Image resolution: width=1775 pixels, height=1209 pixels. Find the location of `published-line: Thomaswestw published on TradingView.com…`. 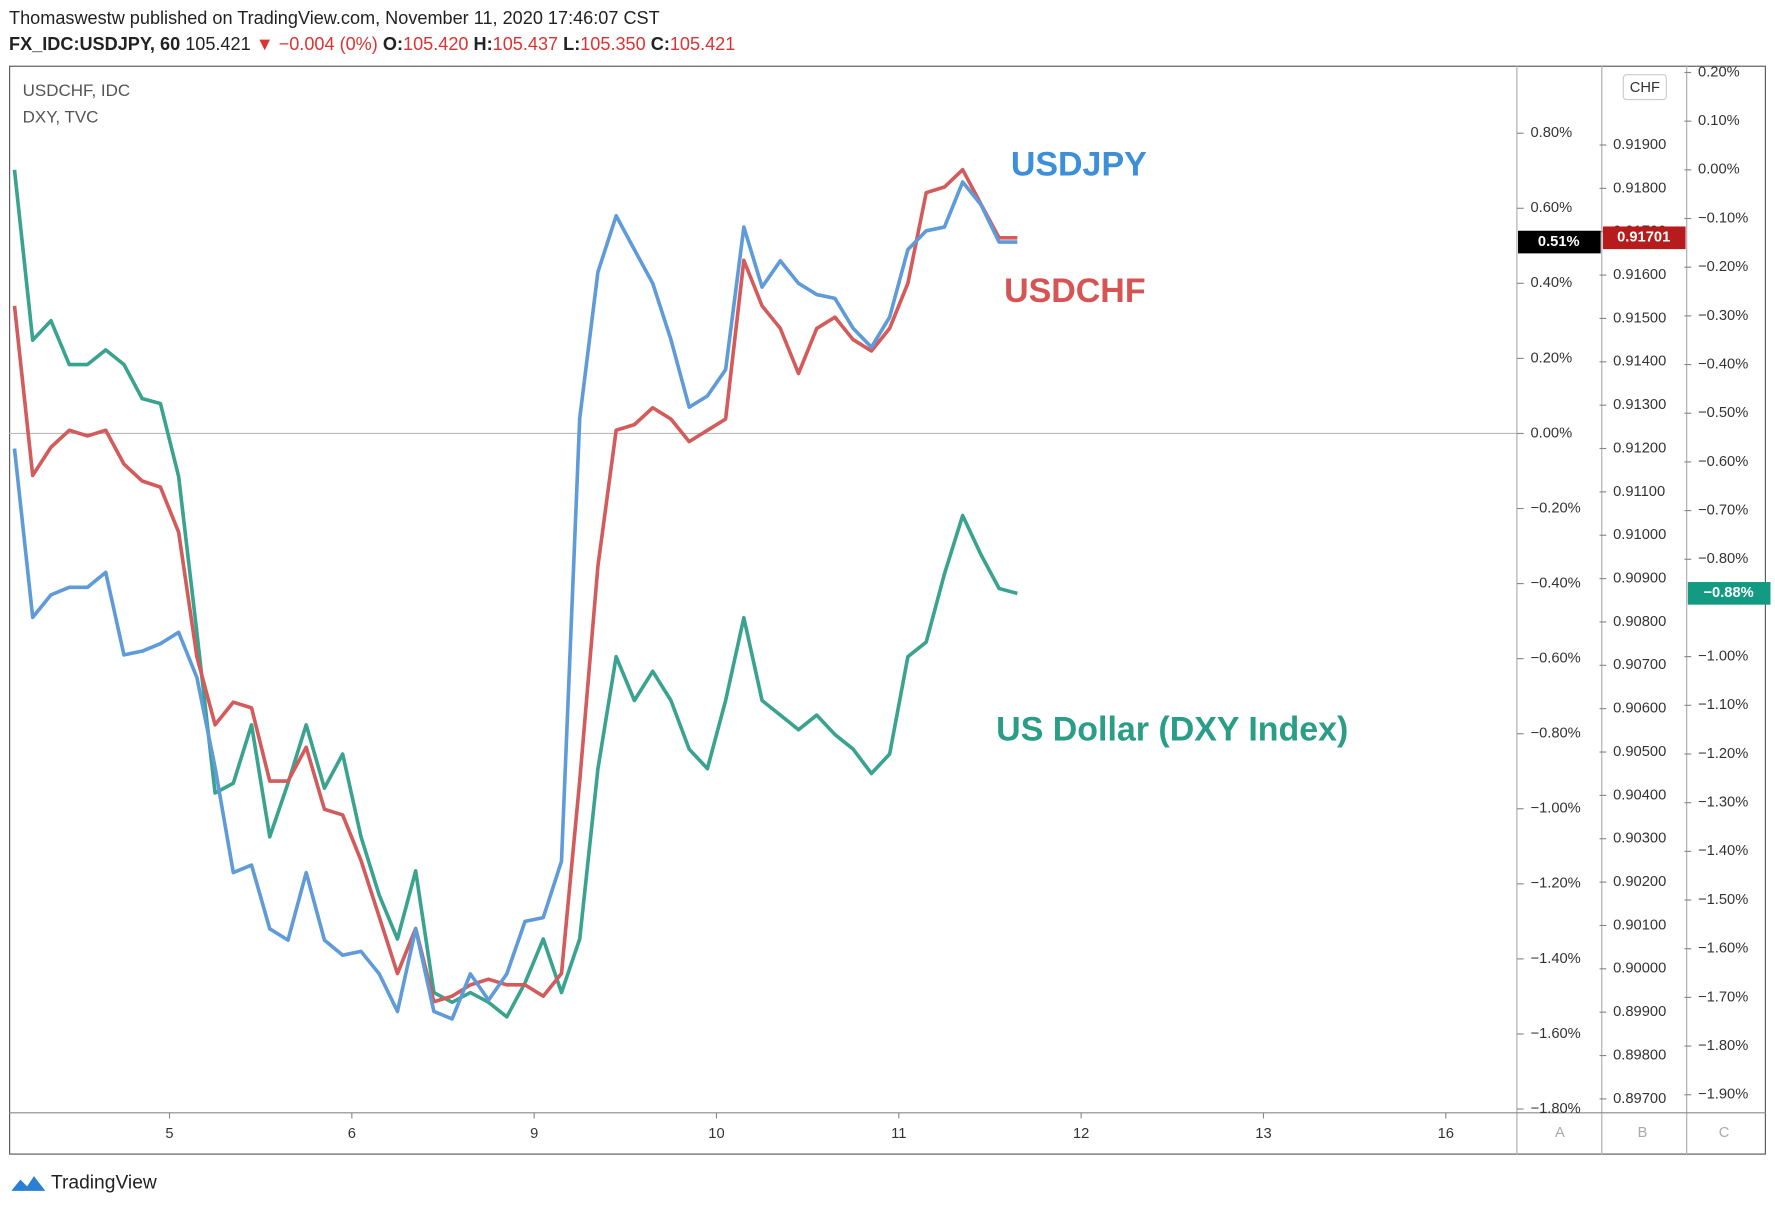

published-line: Thomaswestw published on TradingView.com… is located at coordinates (334, 18).